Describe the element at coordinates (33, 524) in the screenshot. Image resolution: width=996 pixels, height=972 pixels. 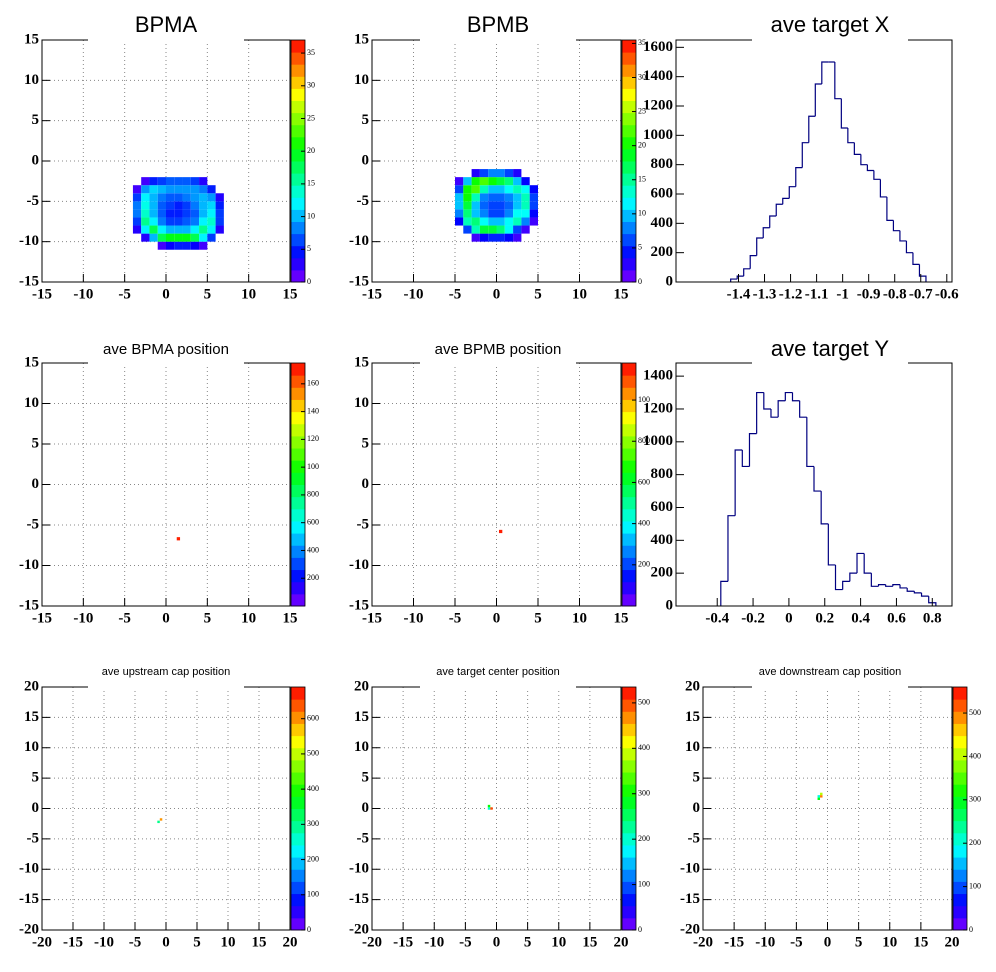
I see `y-tick-label: -5` at that location.